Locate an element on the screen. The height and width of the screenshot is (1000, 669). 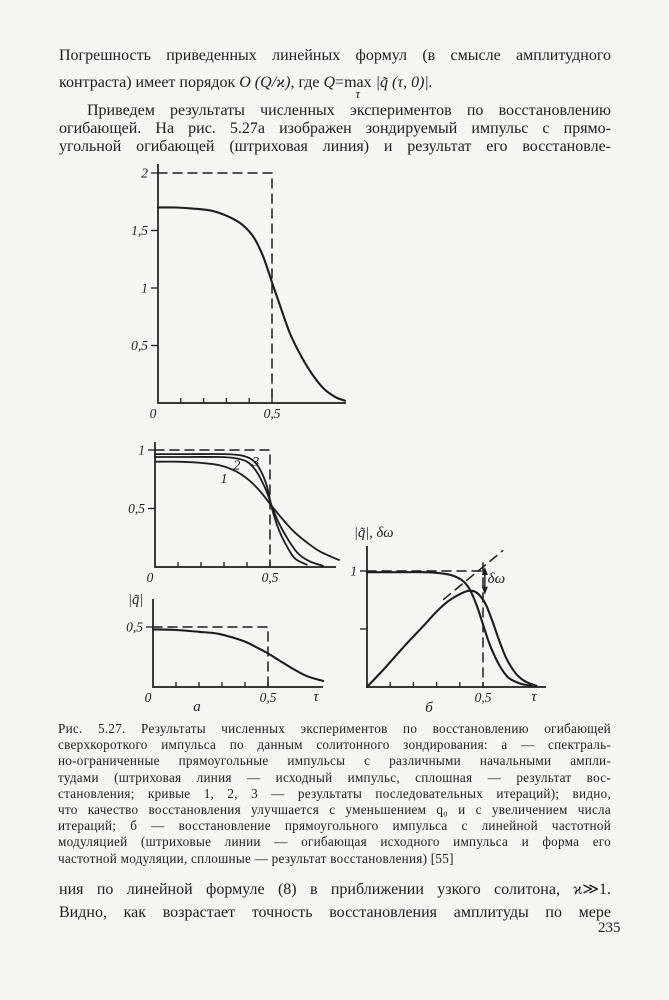
subplot-label: б is located at coordinates (429, 707).